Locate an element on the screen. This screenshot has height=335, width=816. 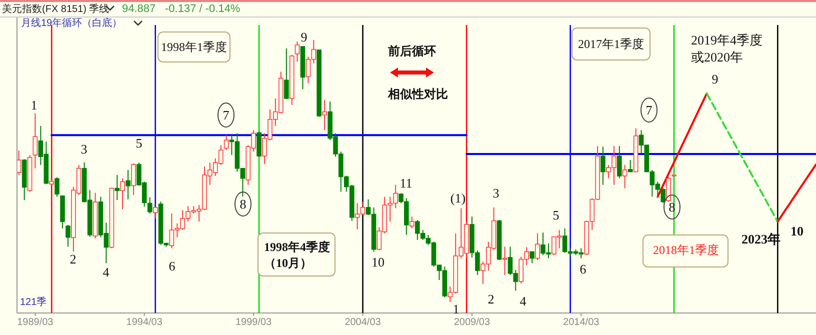
text: -0.137 / -0.14% is located at coordinates (202, 9).